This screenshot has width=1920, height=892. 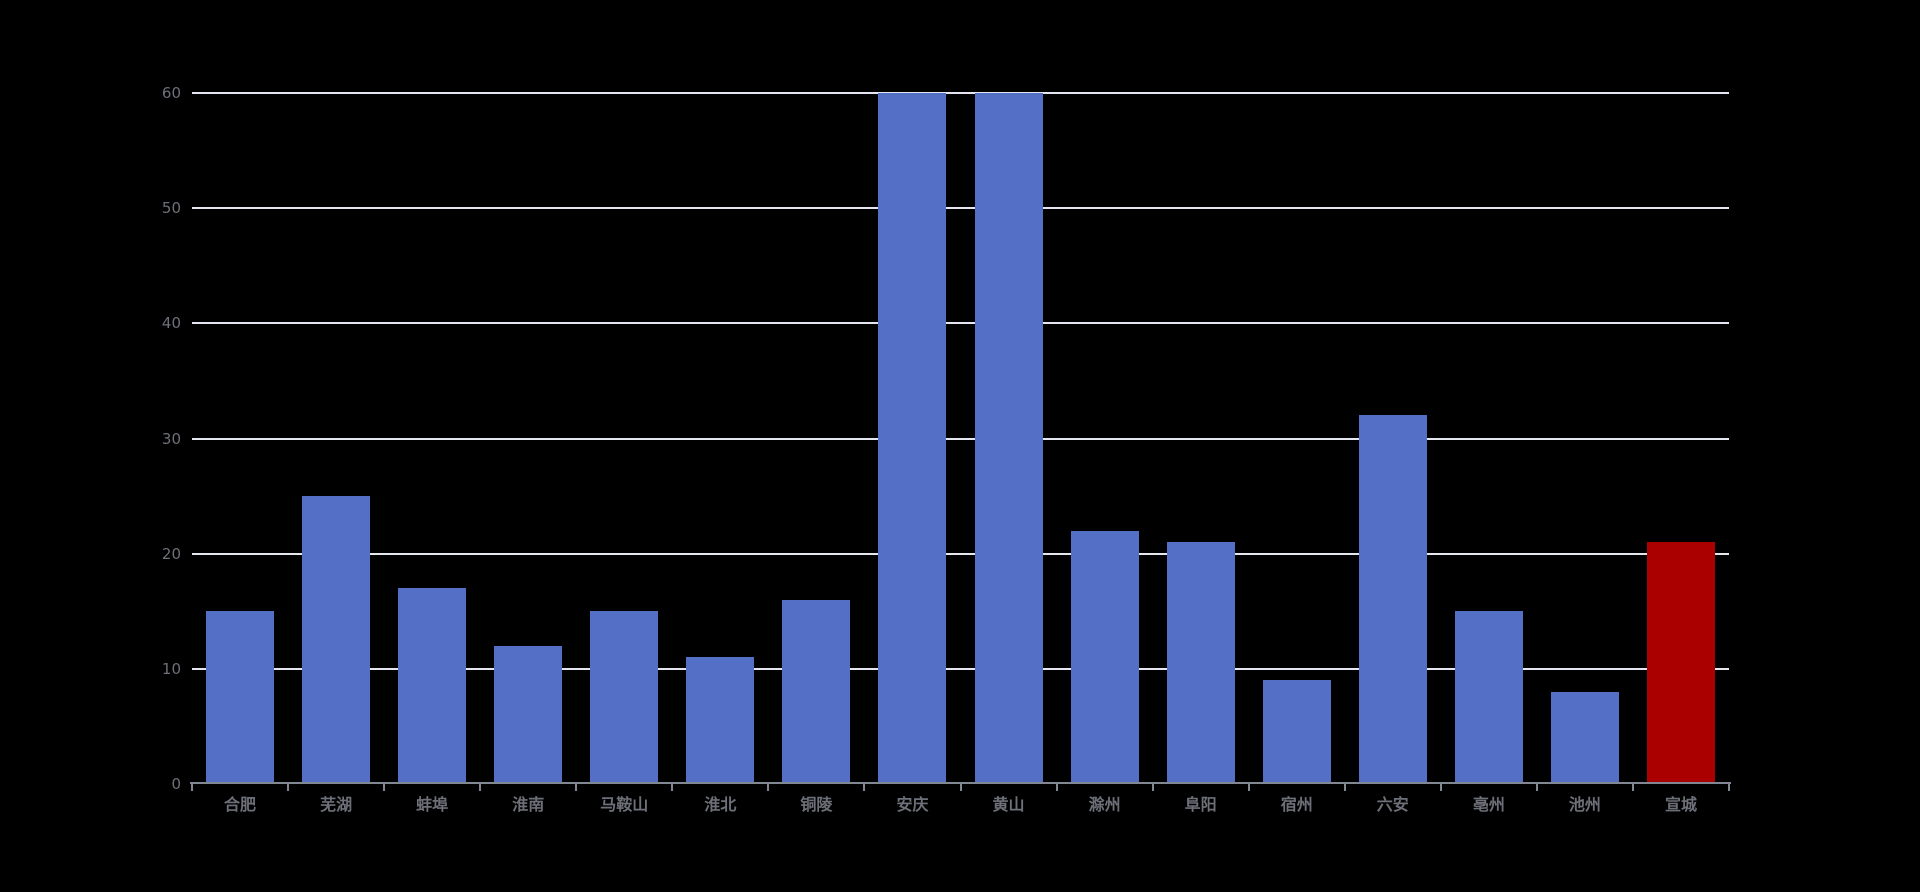 I want to click on x-axis-category-label: 蚌埠, so click(x=432, y=804).